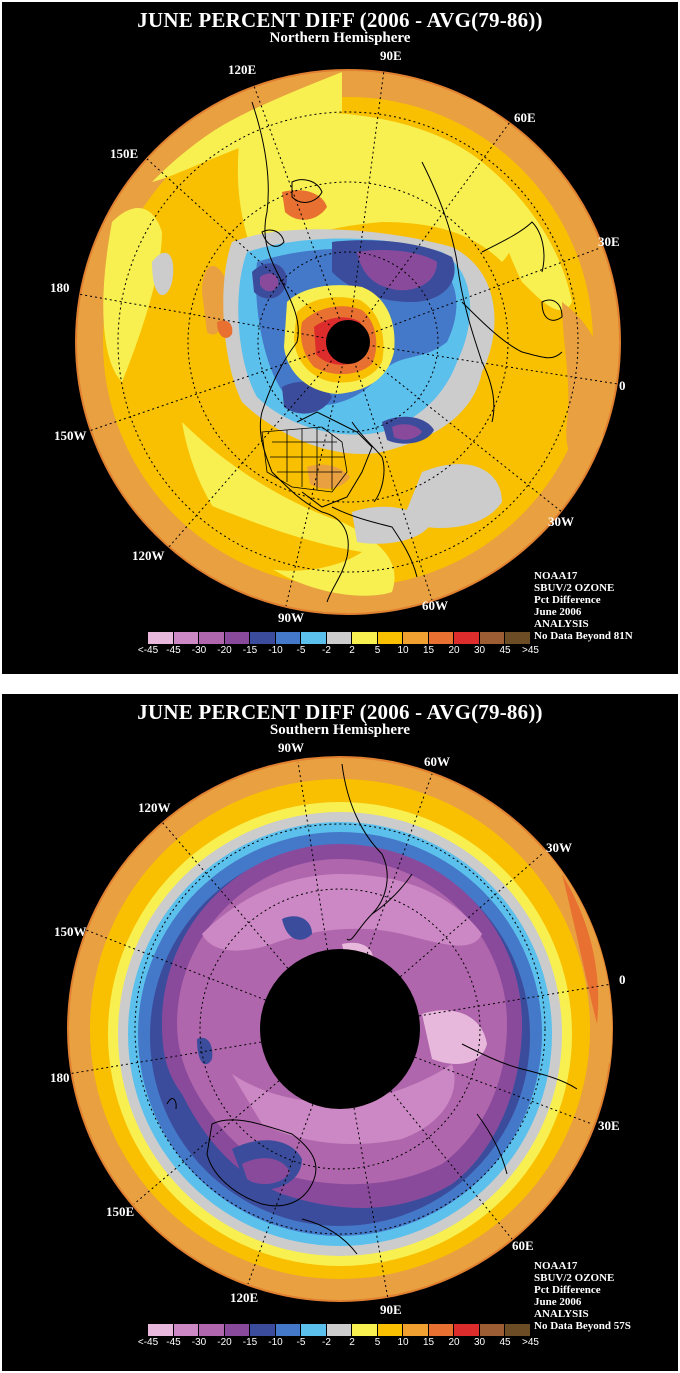  What do you see at coordinates (583, 636) in the screenshot?
I see `info-line: No Data Beyond 81N` at bounding box center [583, 636].